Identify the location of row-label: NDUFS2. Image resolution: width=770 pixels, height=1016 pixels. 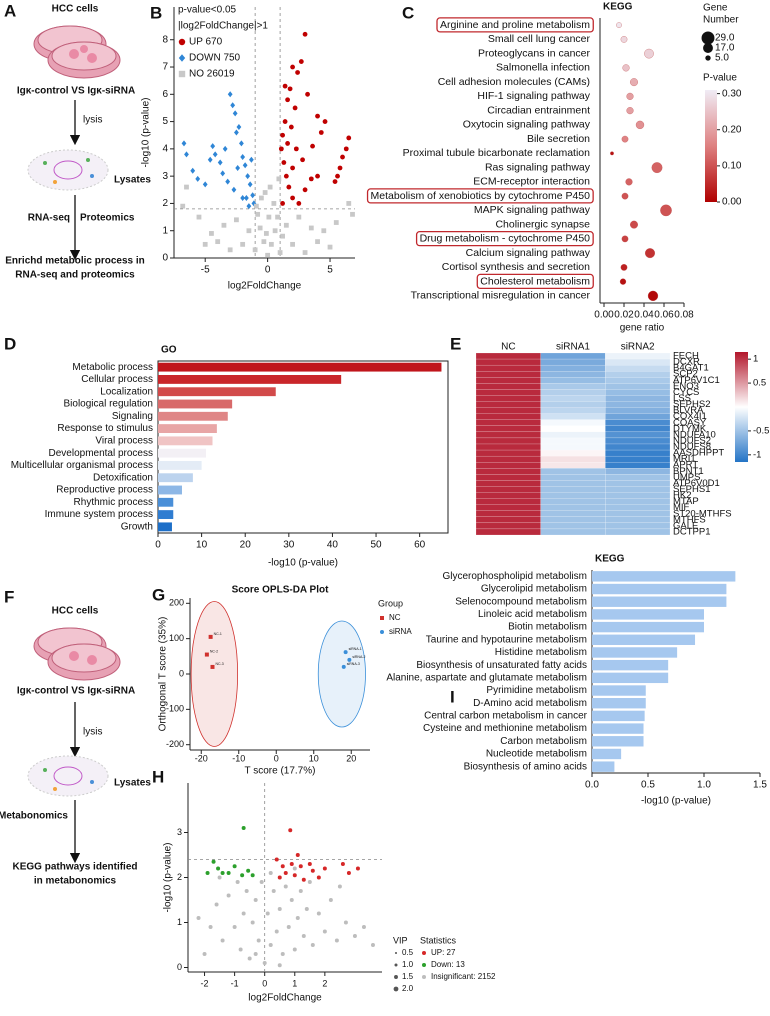
(692, 440).